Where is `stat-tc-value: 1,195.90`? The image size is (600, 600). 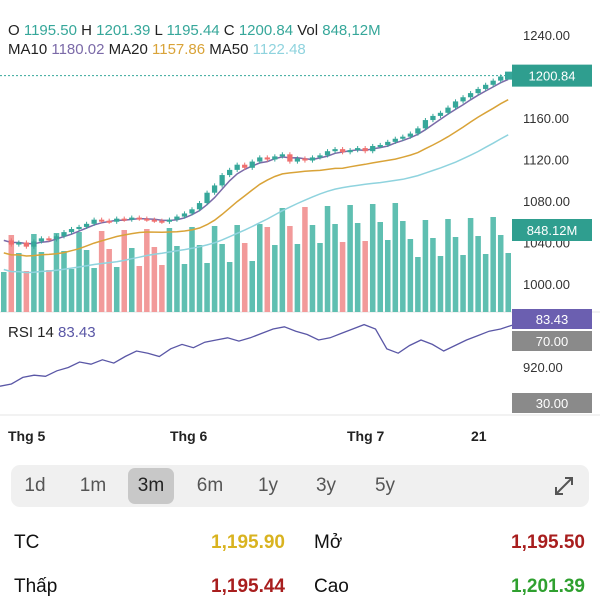 stat-tc-value: 1,195.90 is located at coordinates (248, 542).